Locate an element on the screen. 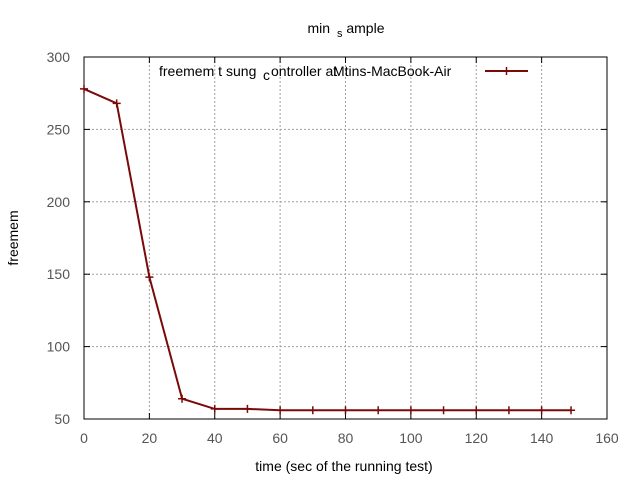 Image resolution: width=640 pixels, height=480 pixels. y-tick-label: 150 is located at coordinates (59, 274).